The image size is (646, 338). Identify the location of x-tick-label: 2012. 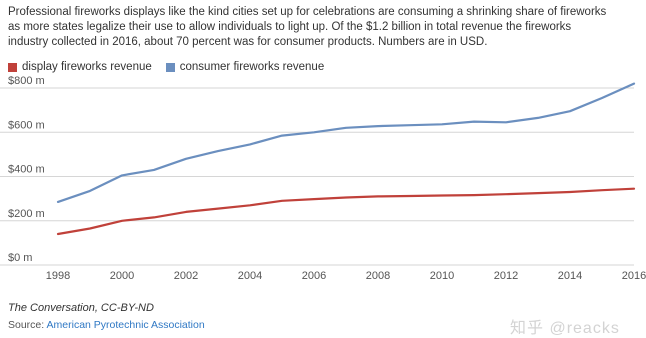
(506, 276).